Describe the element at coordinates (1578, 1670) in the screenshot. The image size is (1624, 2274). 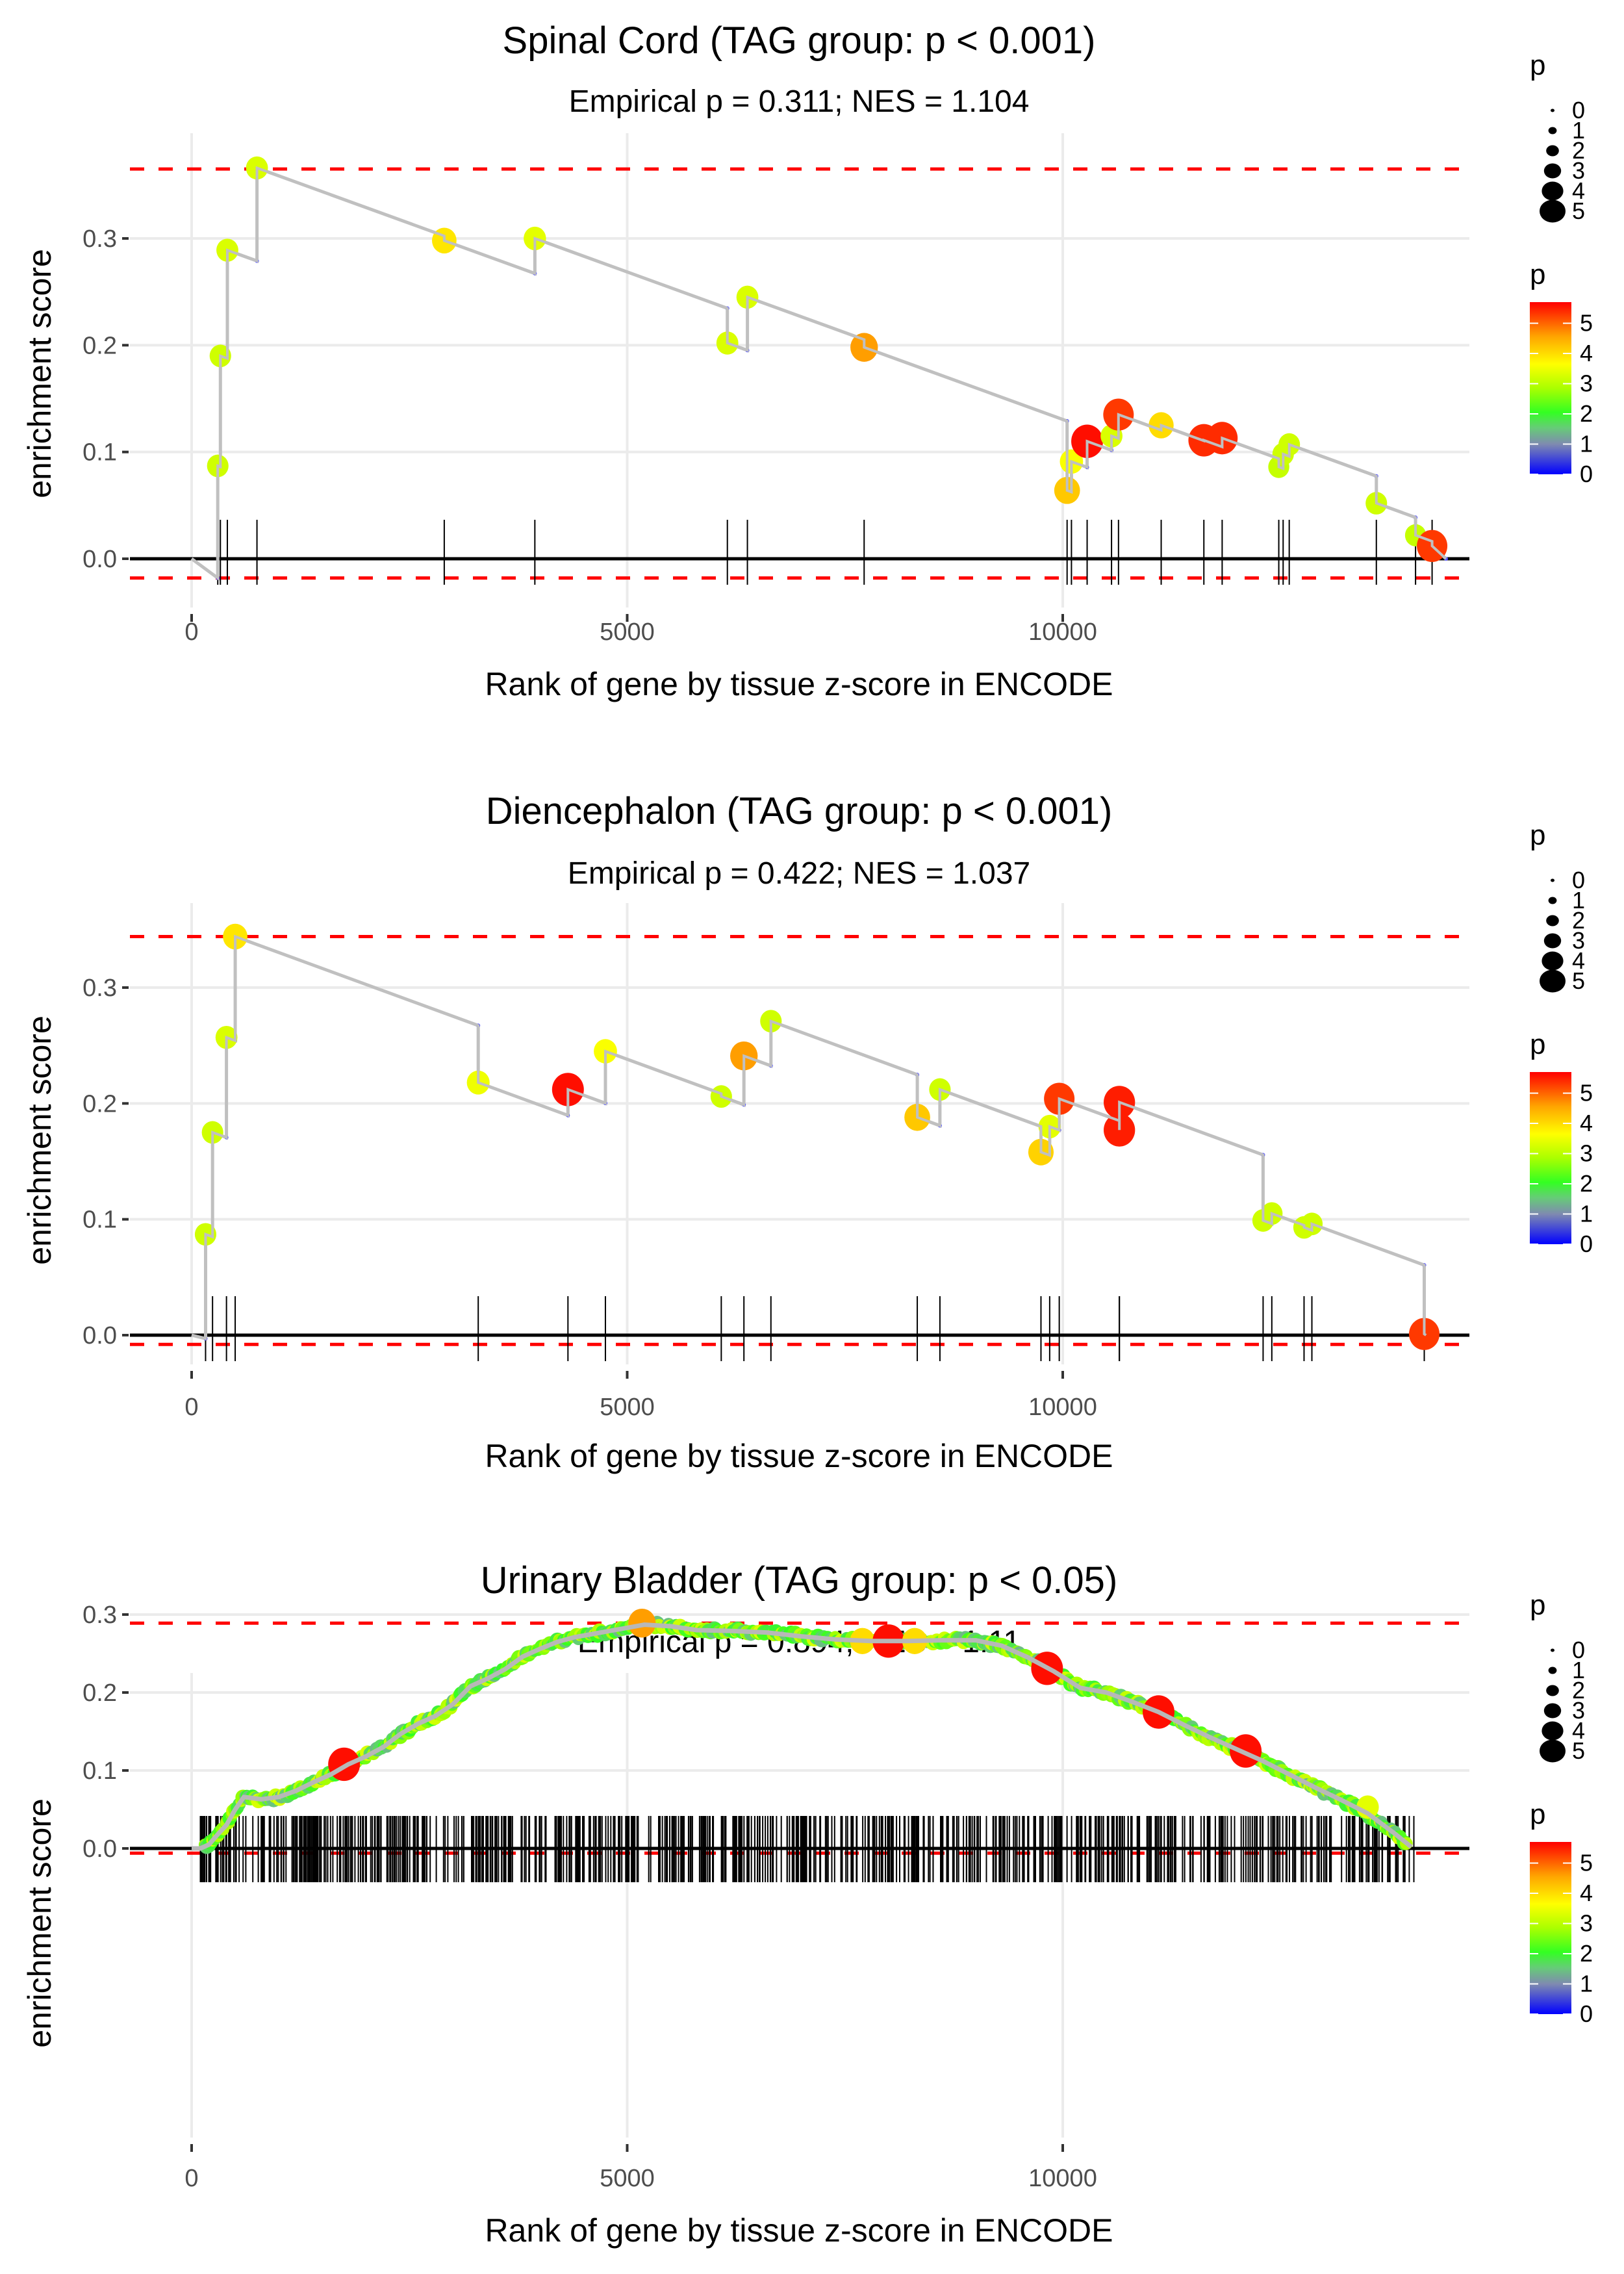
I see `size-legend-label: 1` at that location.